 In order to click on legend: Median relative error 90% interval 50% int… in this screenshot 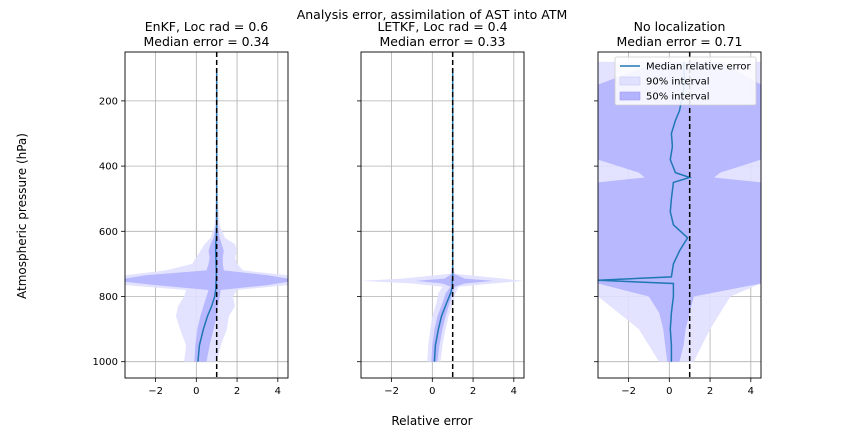, I will do `click(685, 81)`.